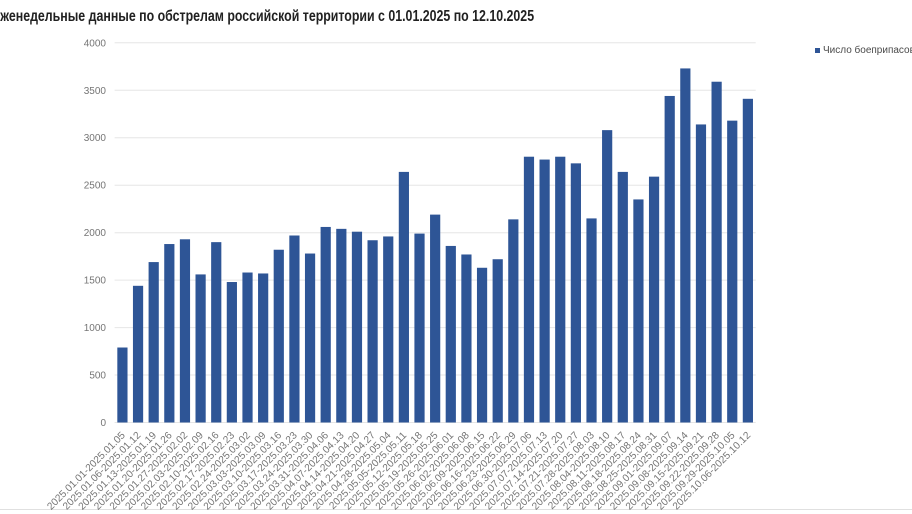 This screenshot has width=912, height=514. Describe the element at coordinates (95, 281) in the screenshot. I see `svg-text: 1500` at that location.